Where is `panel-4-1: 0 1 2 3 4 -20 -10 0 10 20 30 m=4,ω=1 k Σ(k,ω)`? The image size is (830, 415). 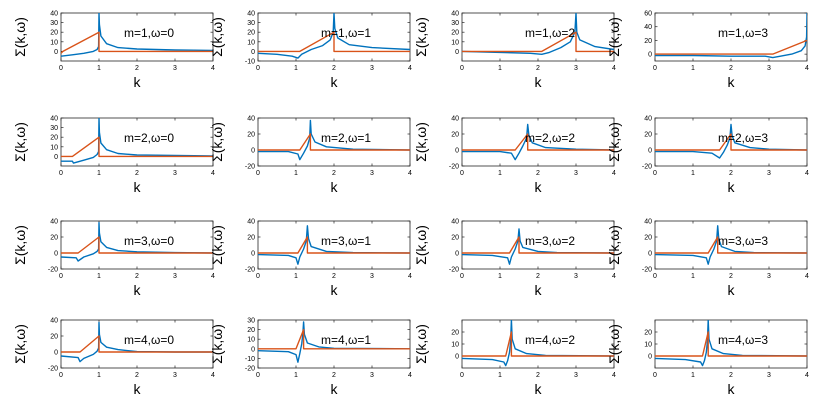 panel-4-1: 0 1 2 3 4 -20 -10 0 10 20 30 m=4,ω=1 k Σ(k,ω) is located at coordinates (310, 358).